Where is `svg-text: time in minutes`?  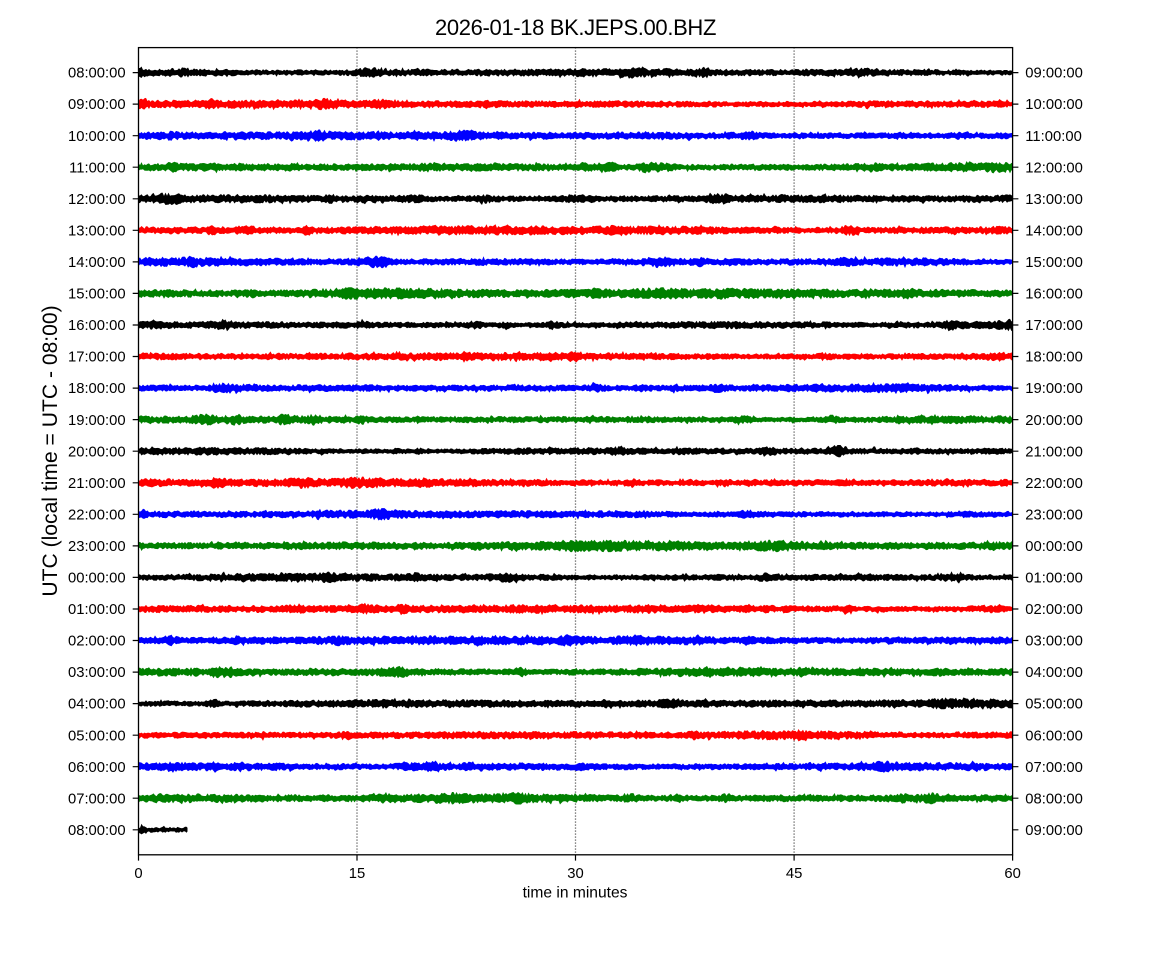 svg-text: time in minutes is located at coordinates (575, 893).